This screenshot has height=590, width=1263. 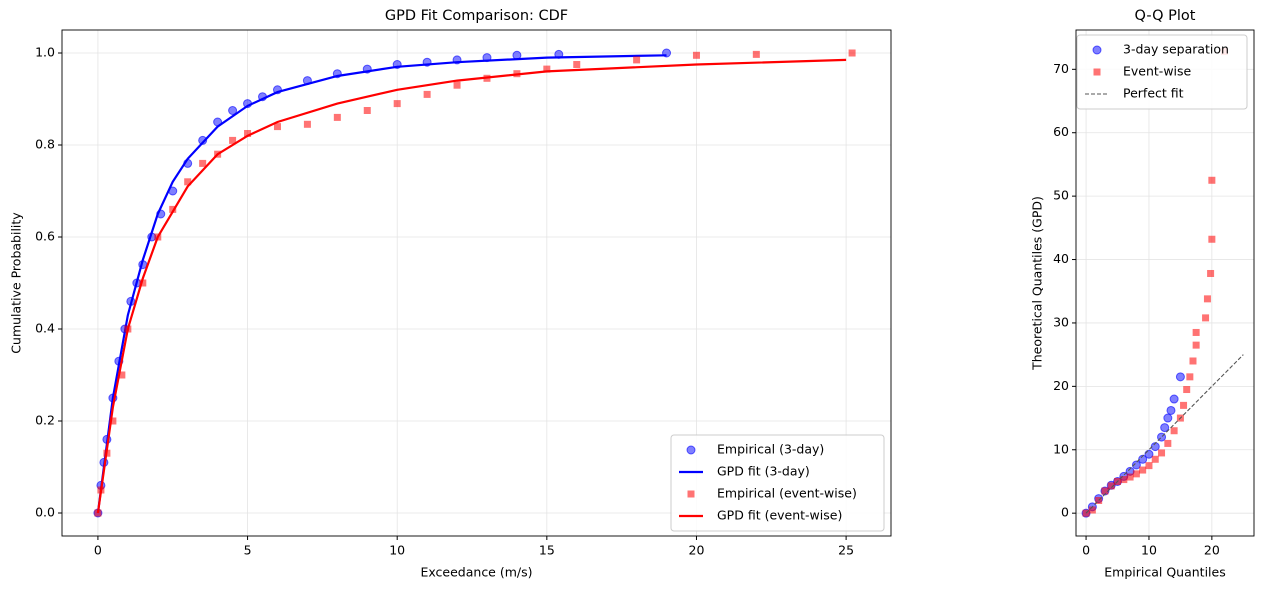 What do you see at coordinates (770, 449) in the screenshot?
I see `legend-label: Empirical (3-day)` at bounding box center [770, 449].